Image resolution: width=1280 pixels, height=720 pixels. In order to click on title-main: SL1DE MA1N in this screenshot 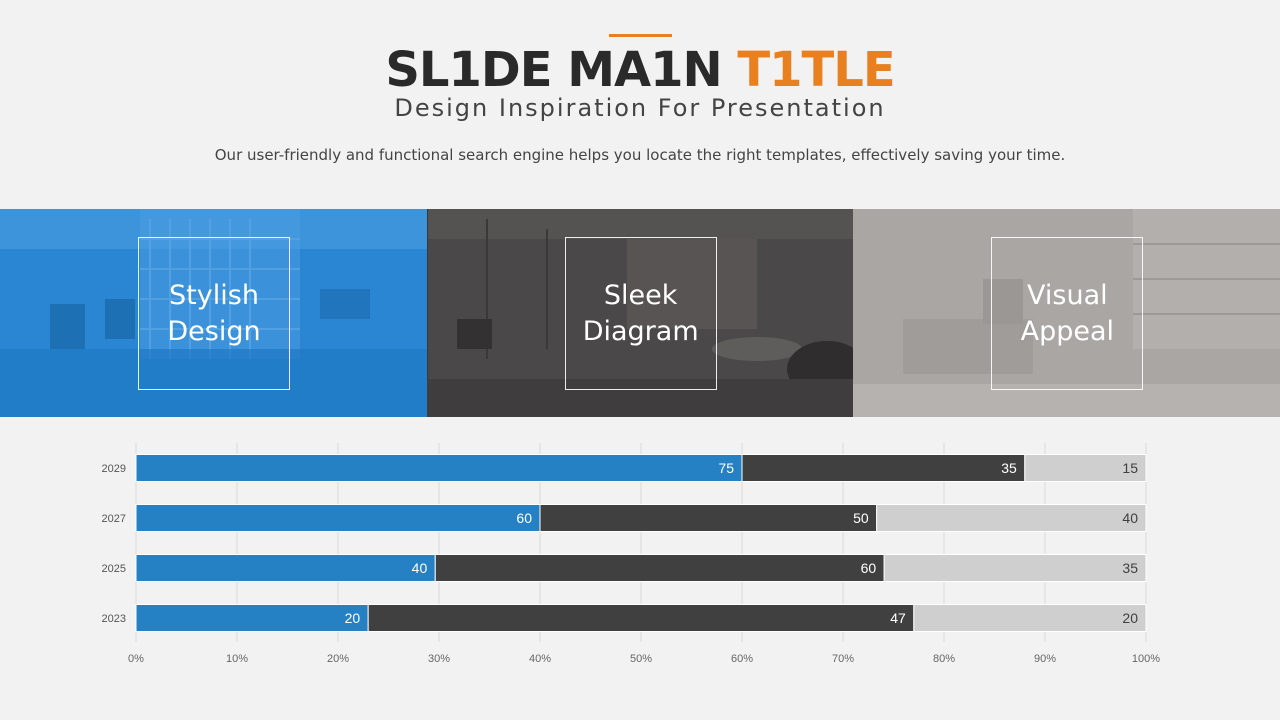, I will do `click(561, 70)`.